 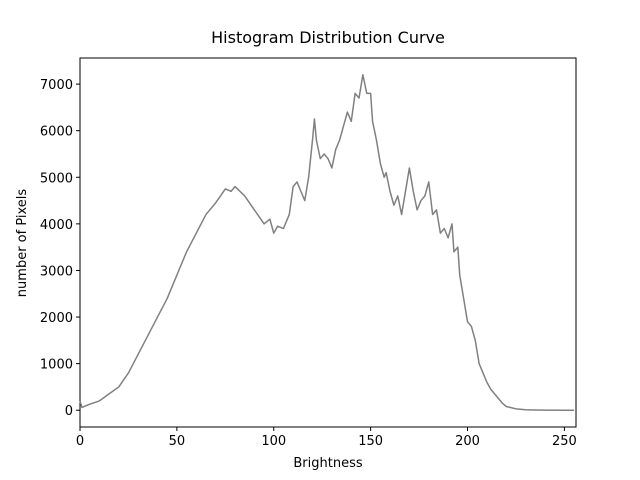 I want to click on y-tick-label: 6000, so click(x=56, y=132).